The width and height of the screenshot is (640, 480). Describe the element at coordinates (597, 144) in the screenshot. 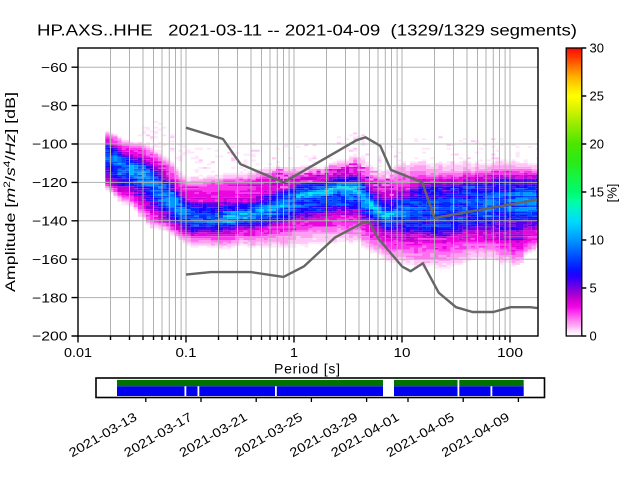

I see `svg-text: 20` at that location.